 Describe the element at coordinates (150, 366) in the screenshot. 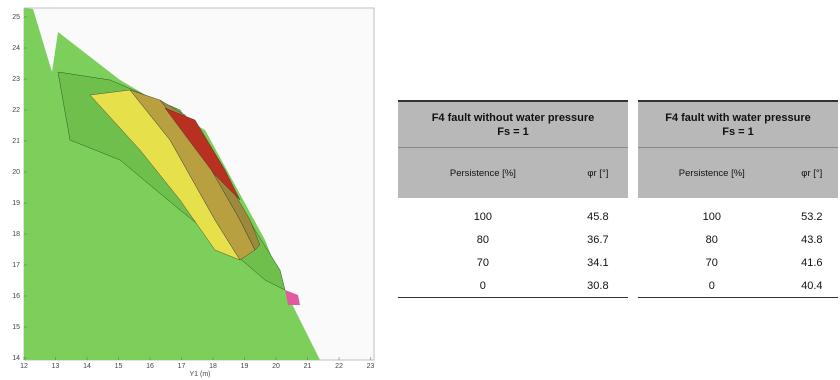

I see `x-tick-label: 16` at that location.